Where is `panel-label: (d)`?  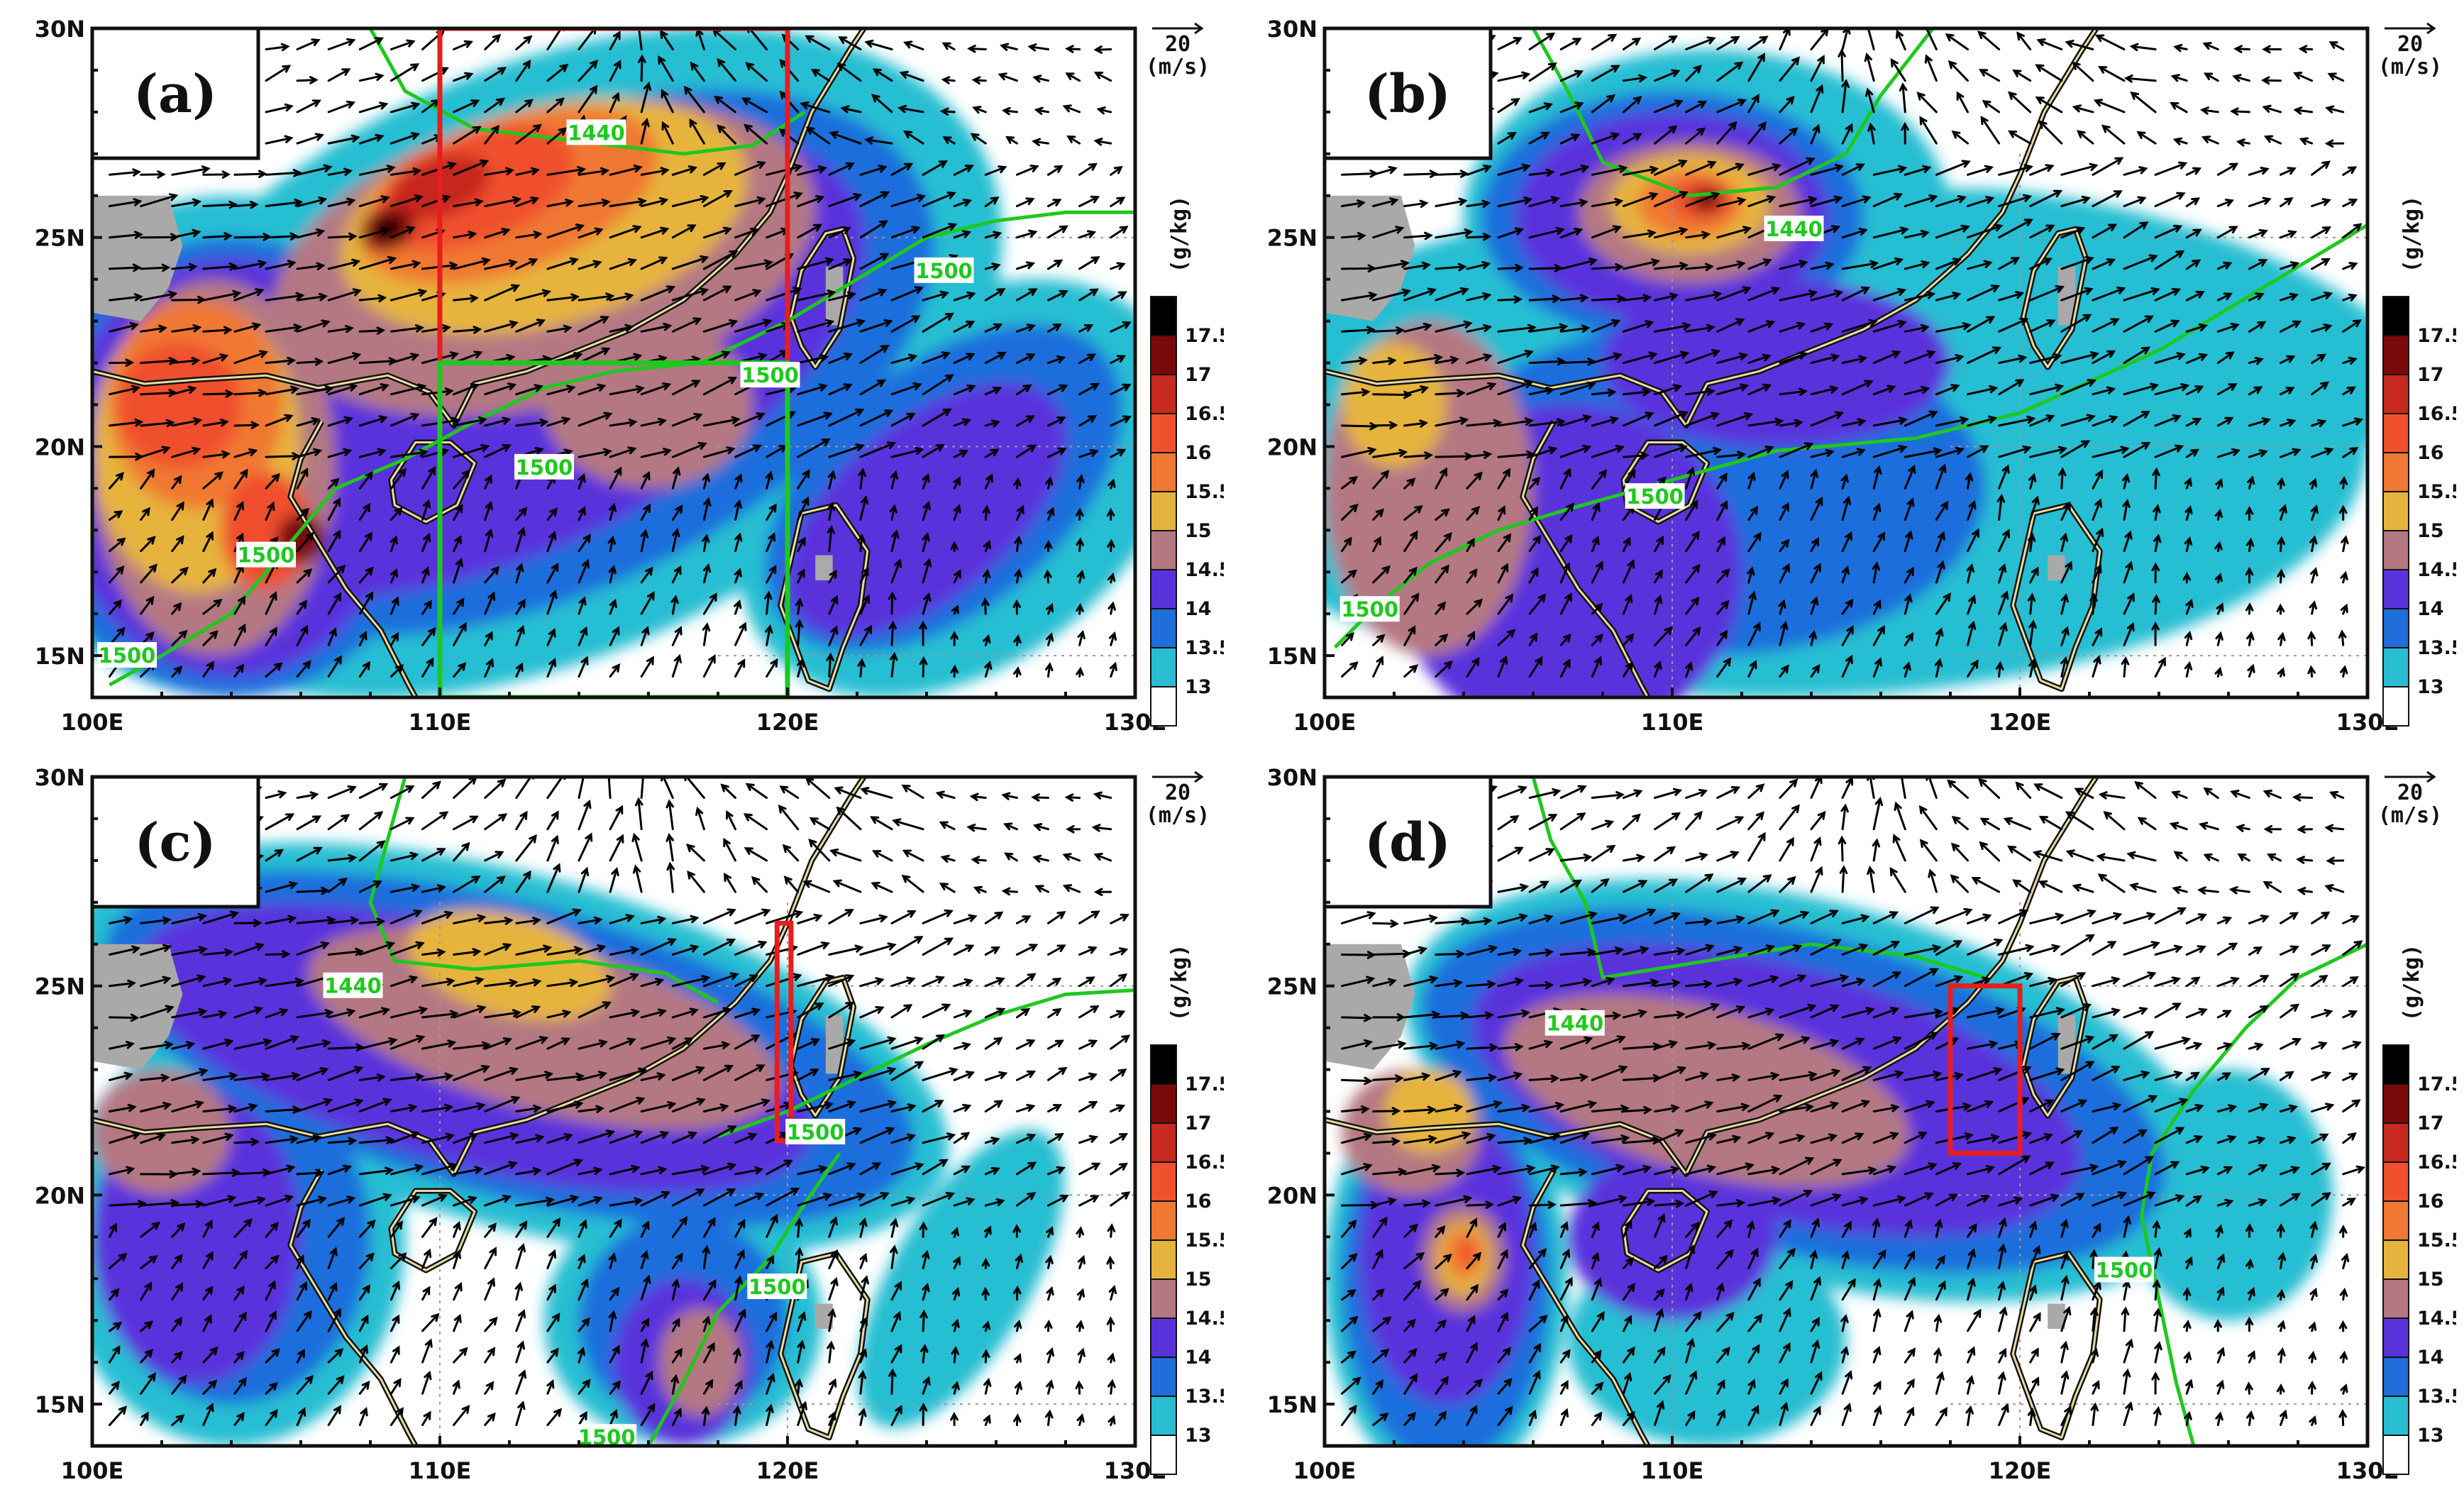
panel-label: (d) is located at coordinates (1407, 842).